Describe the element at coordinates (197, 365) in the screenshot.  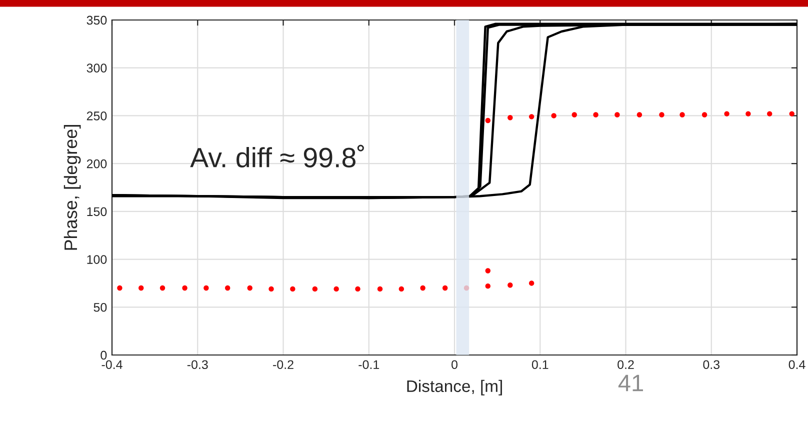
I see `x-tick-label: -0.3` at that location.